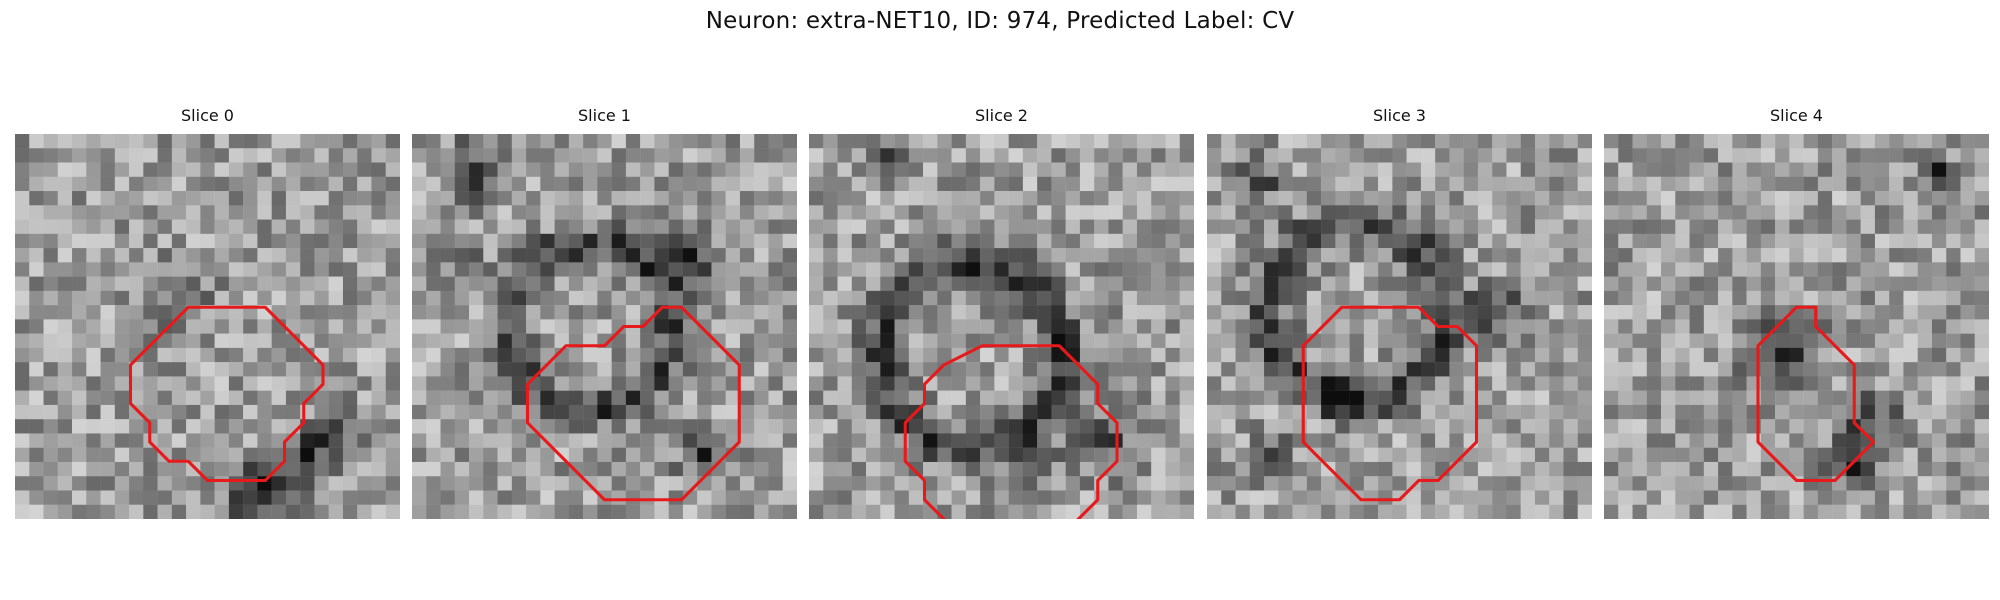  Describe the element at coordinates (1011, 431) in the screenshot. I see `slice-2-contour` at that location.